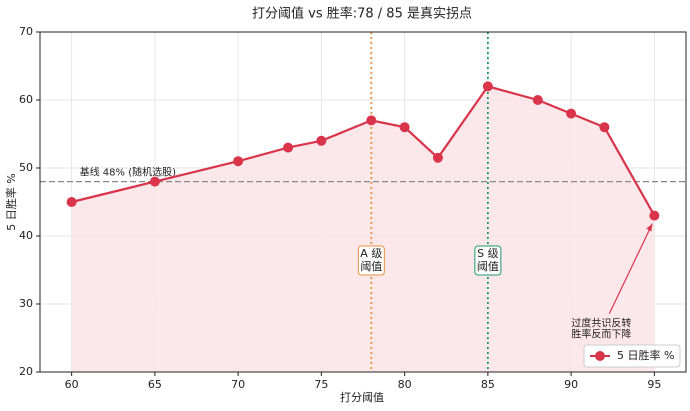 This screenshot has width=690, height=411. Describe the element at coordinates (238, 384) in the screenshot. I see `x-tick-label: 70` at that location.